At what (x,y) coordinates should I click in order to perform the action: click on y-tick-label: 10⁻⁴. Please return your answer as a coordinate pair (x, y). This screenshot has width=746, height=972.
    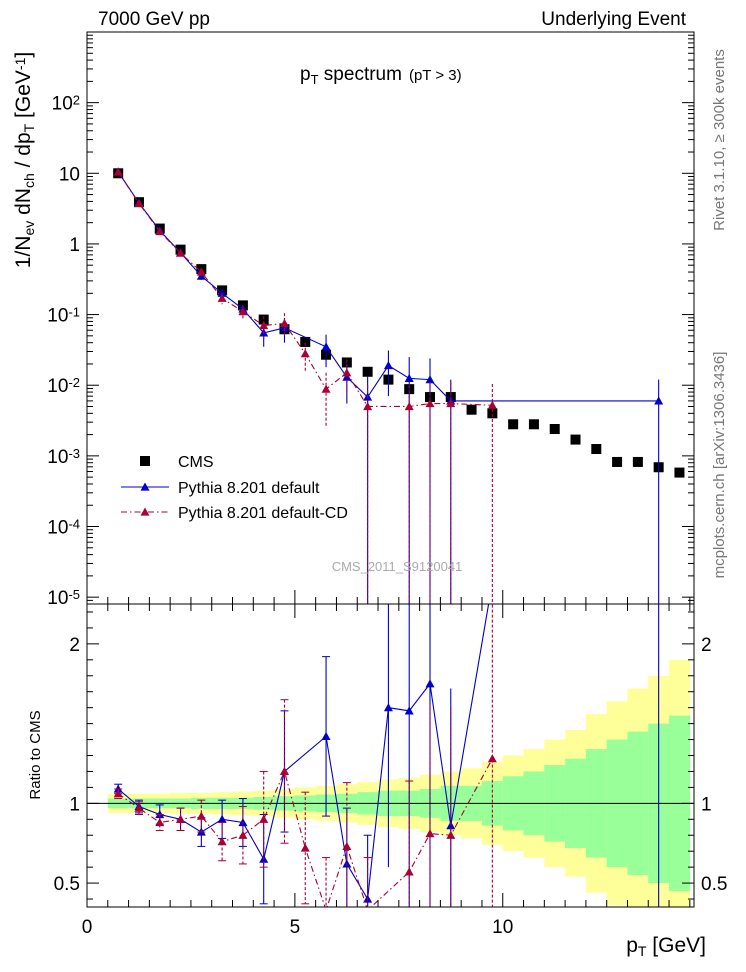
    Looking at the image, I should click on (63, 528).